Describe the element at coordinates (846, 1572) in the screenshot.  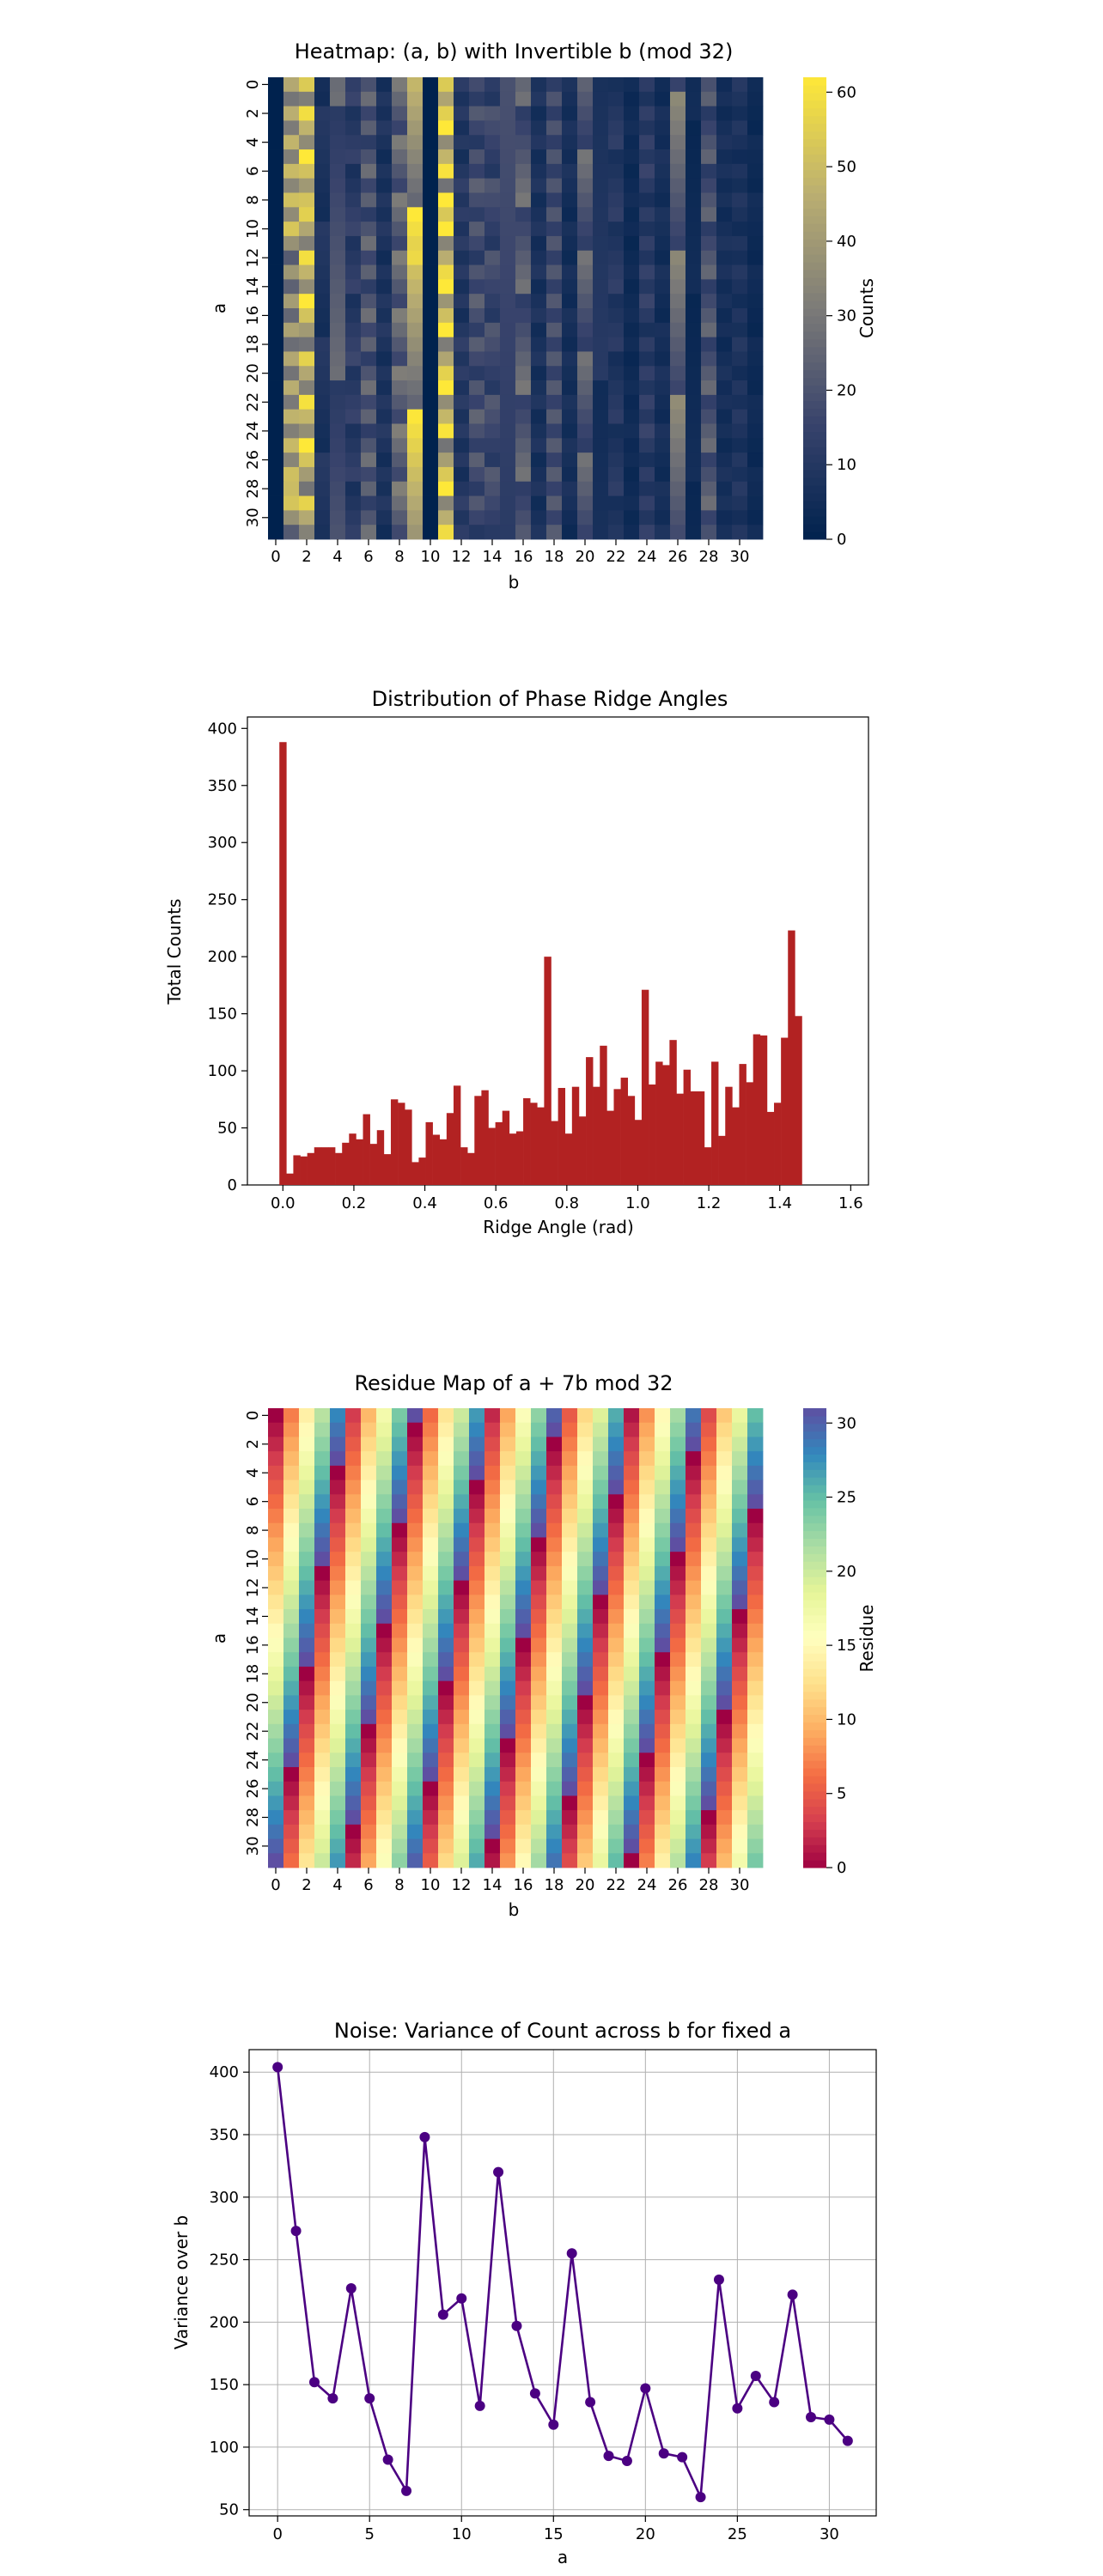
I see `residue-map-colorbar-tick-label: 20` at that location.